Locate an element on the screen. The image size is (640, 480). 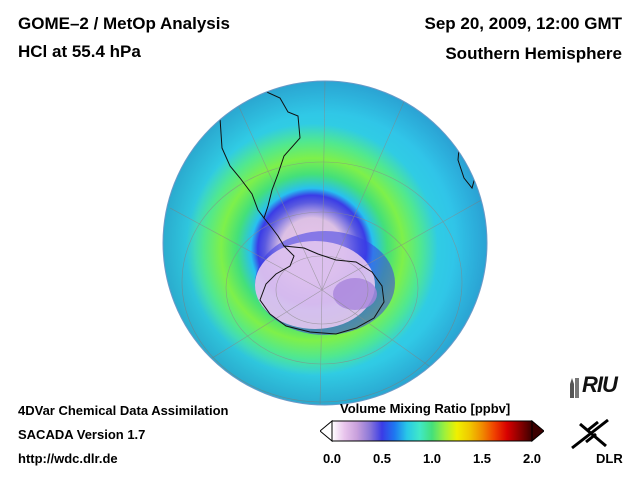
colorbar-gradient is located at coordinates (432, 431).